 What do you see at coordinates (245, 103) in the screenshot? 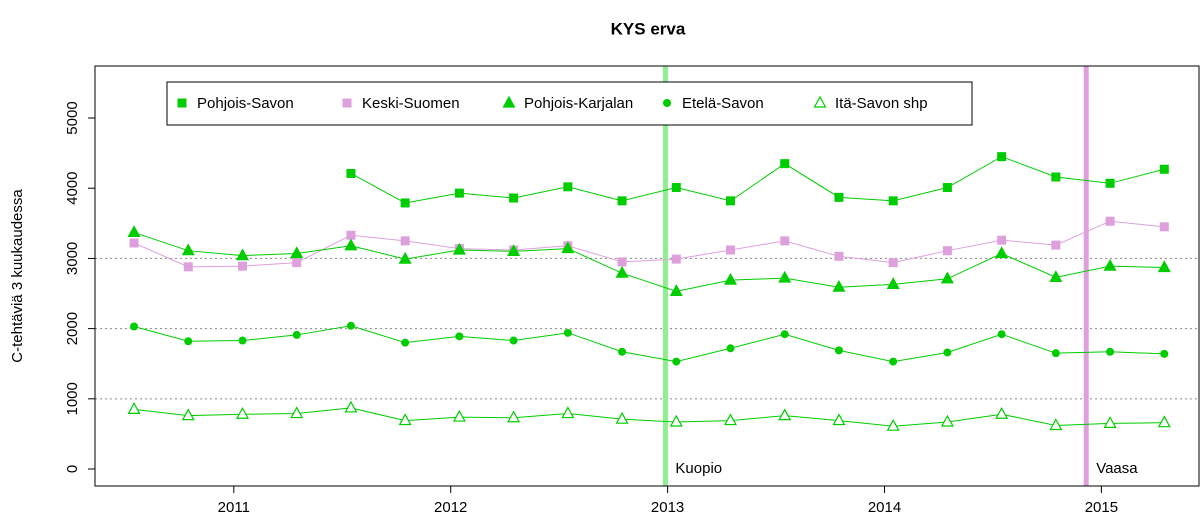
I see `legend-label: Pohjois-Savon` at bounding box center [245, 103].